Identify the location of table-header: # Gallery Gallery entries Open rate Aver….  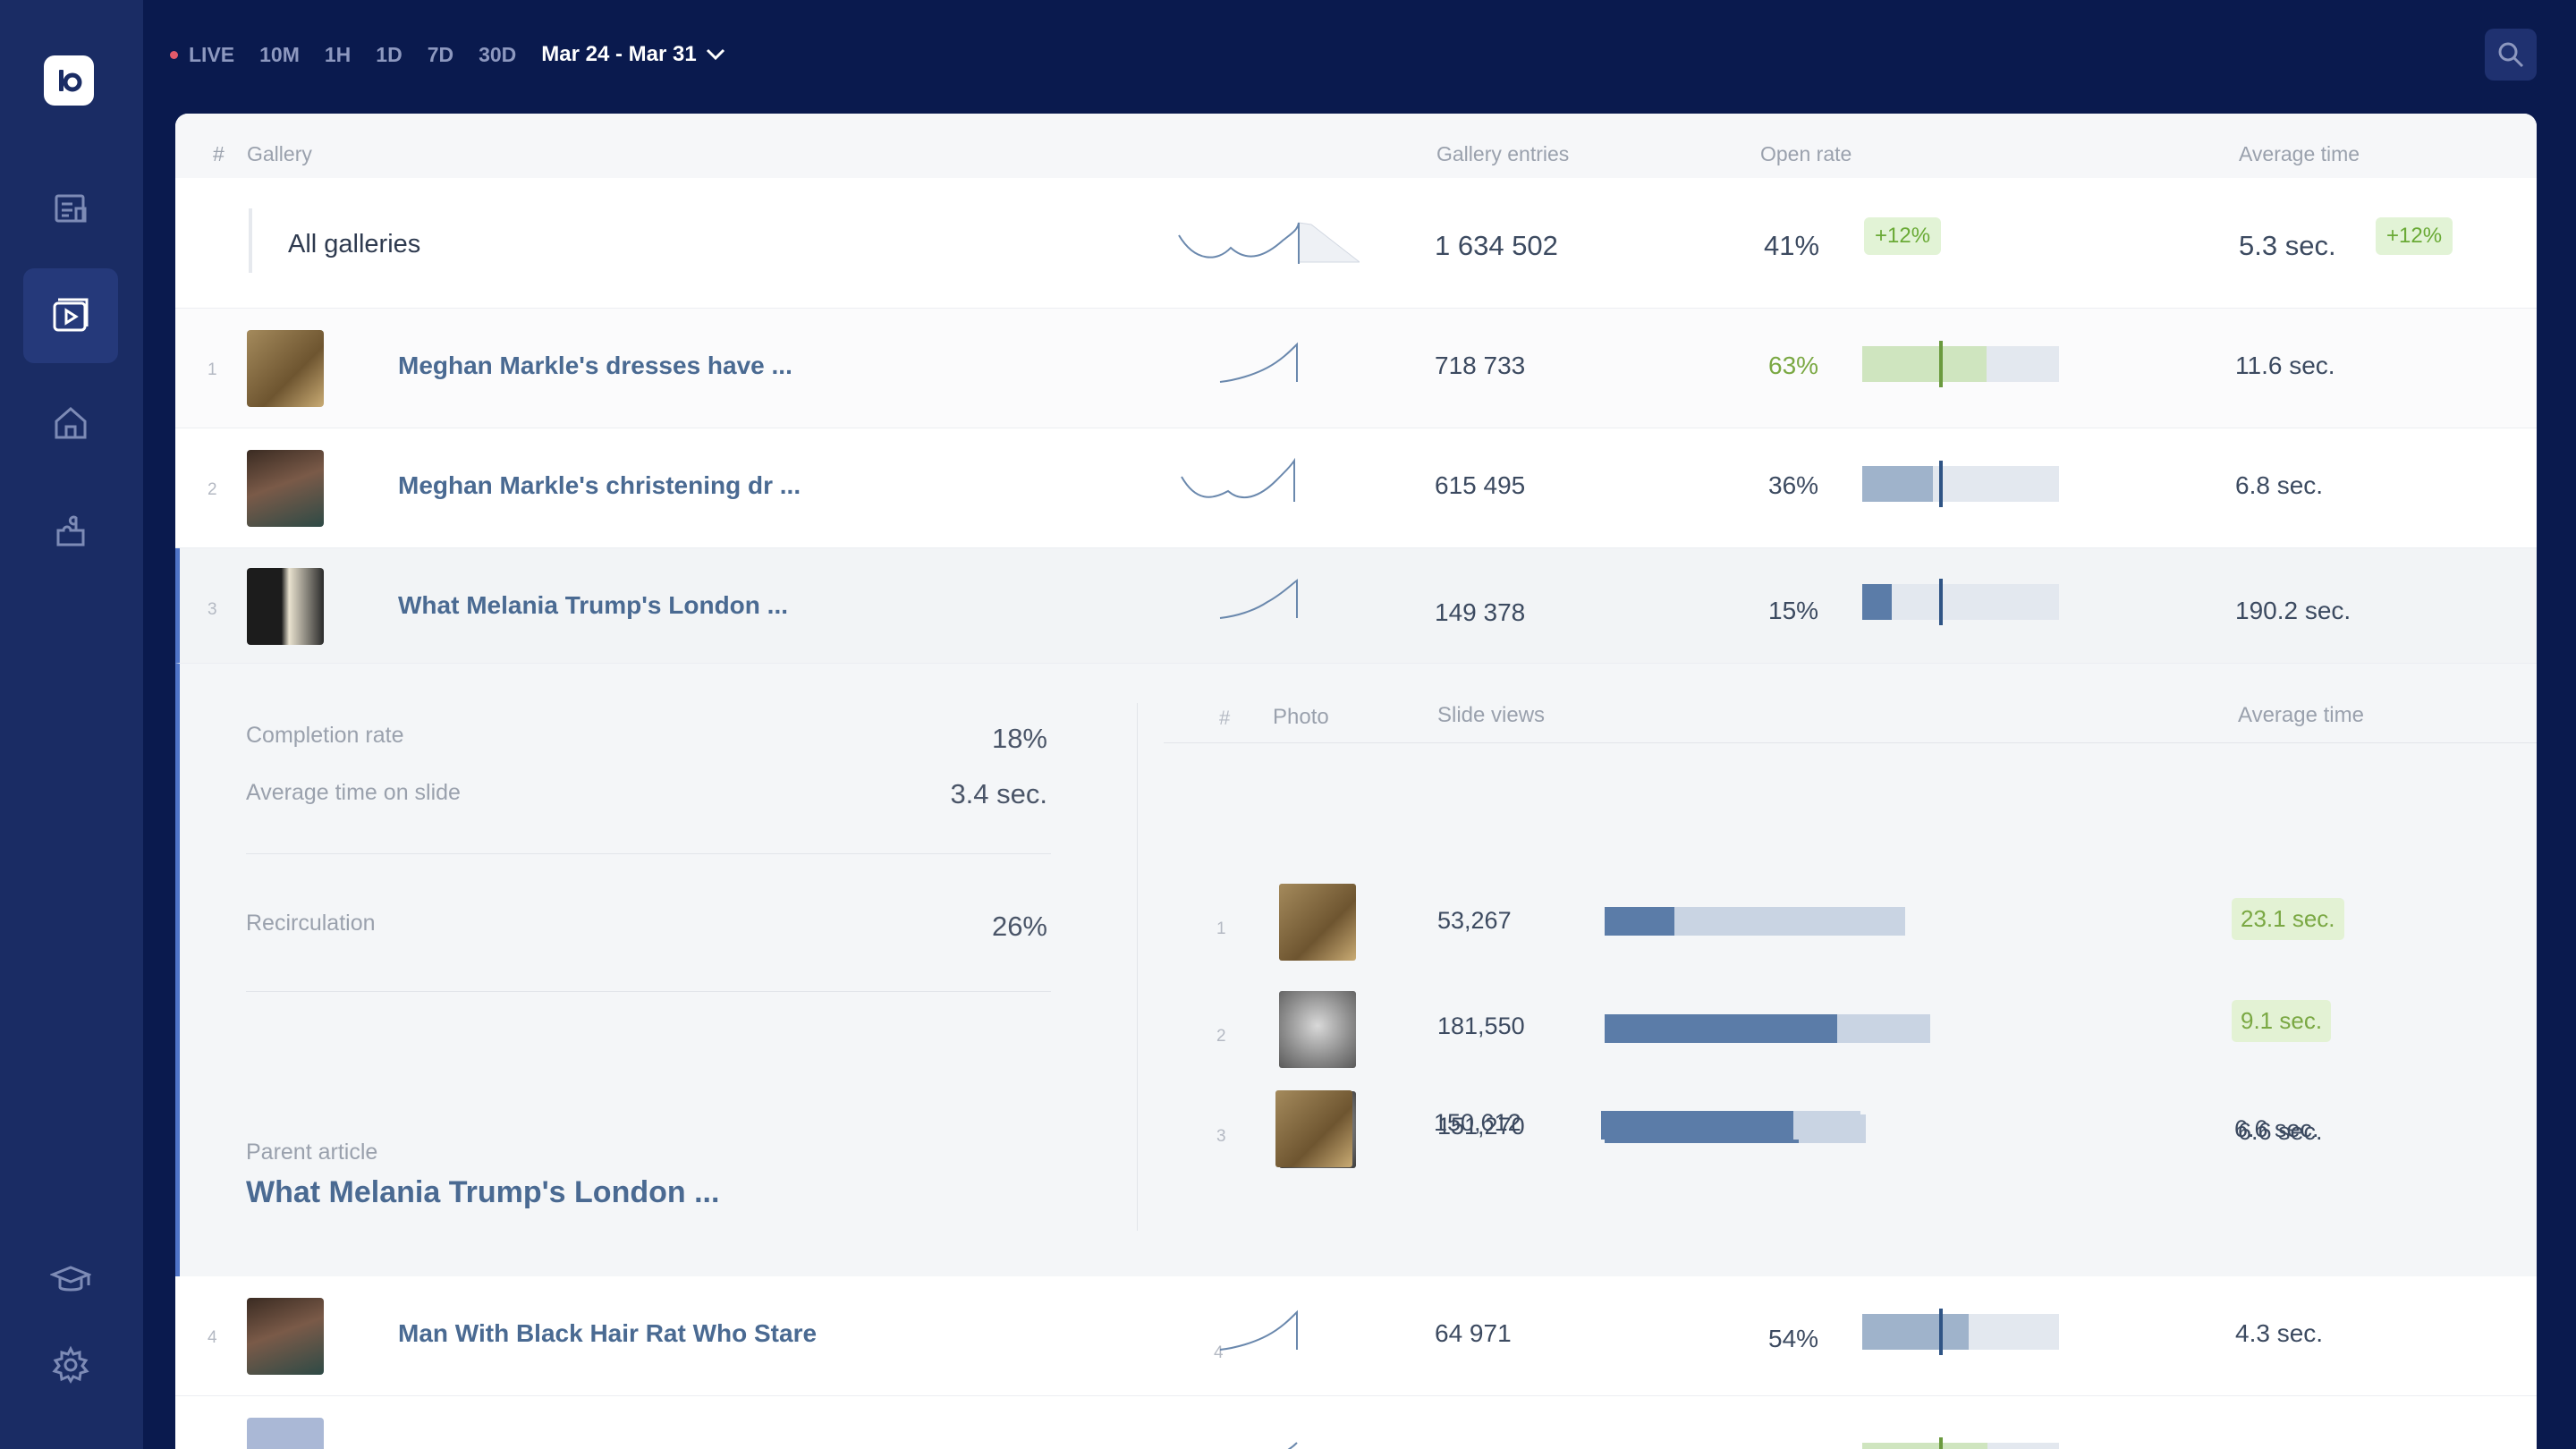
(1356, 146).